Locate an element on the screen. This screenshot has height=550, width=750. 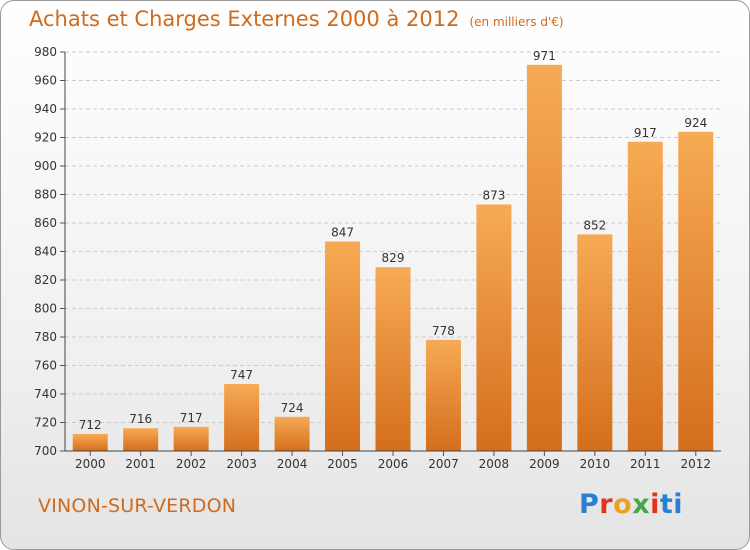
value-label: 747 is located at coordinates (241, 375).